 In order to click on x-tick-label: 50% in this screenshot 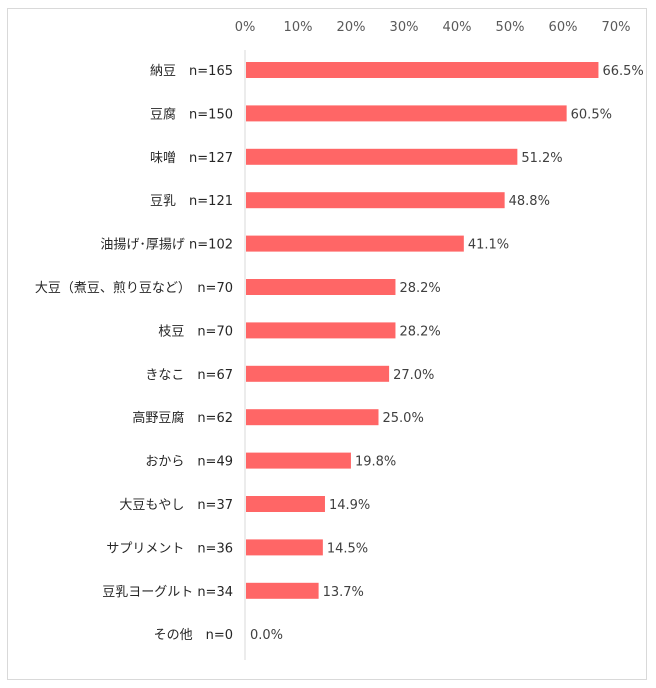, I will do `click(510, 27)`.